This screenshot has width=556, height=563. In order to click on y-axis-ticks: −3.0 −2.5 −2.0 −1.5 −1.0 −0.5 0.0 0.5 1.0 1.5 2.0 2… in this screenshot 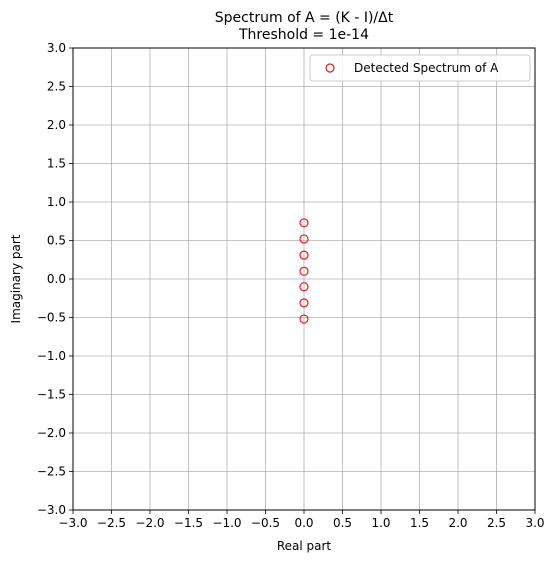, I will do `click(55, 279)`.